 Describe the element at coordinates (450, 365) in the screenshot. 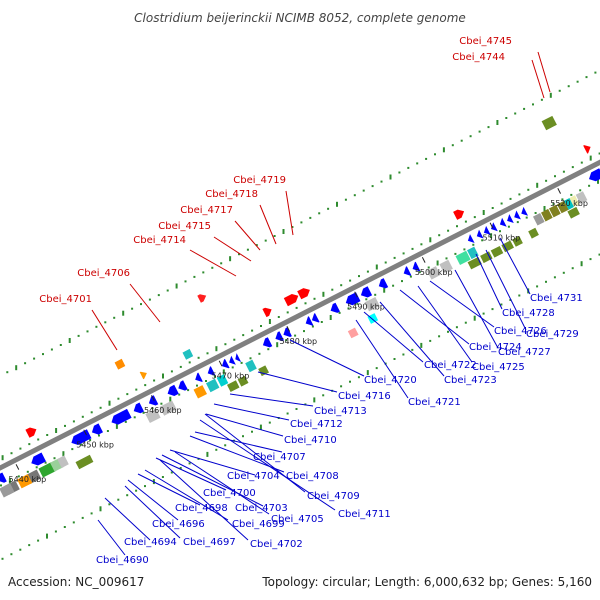

I see `gene-label: Cbei_4722` at that location.